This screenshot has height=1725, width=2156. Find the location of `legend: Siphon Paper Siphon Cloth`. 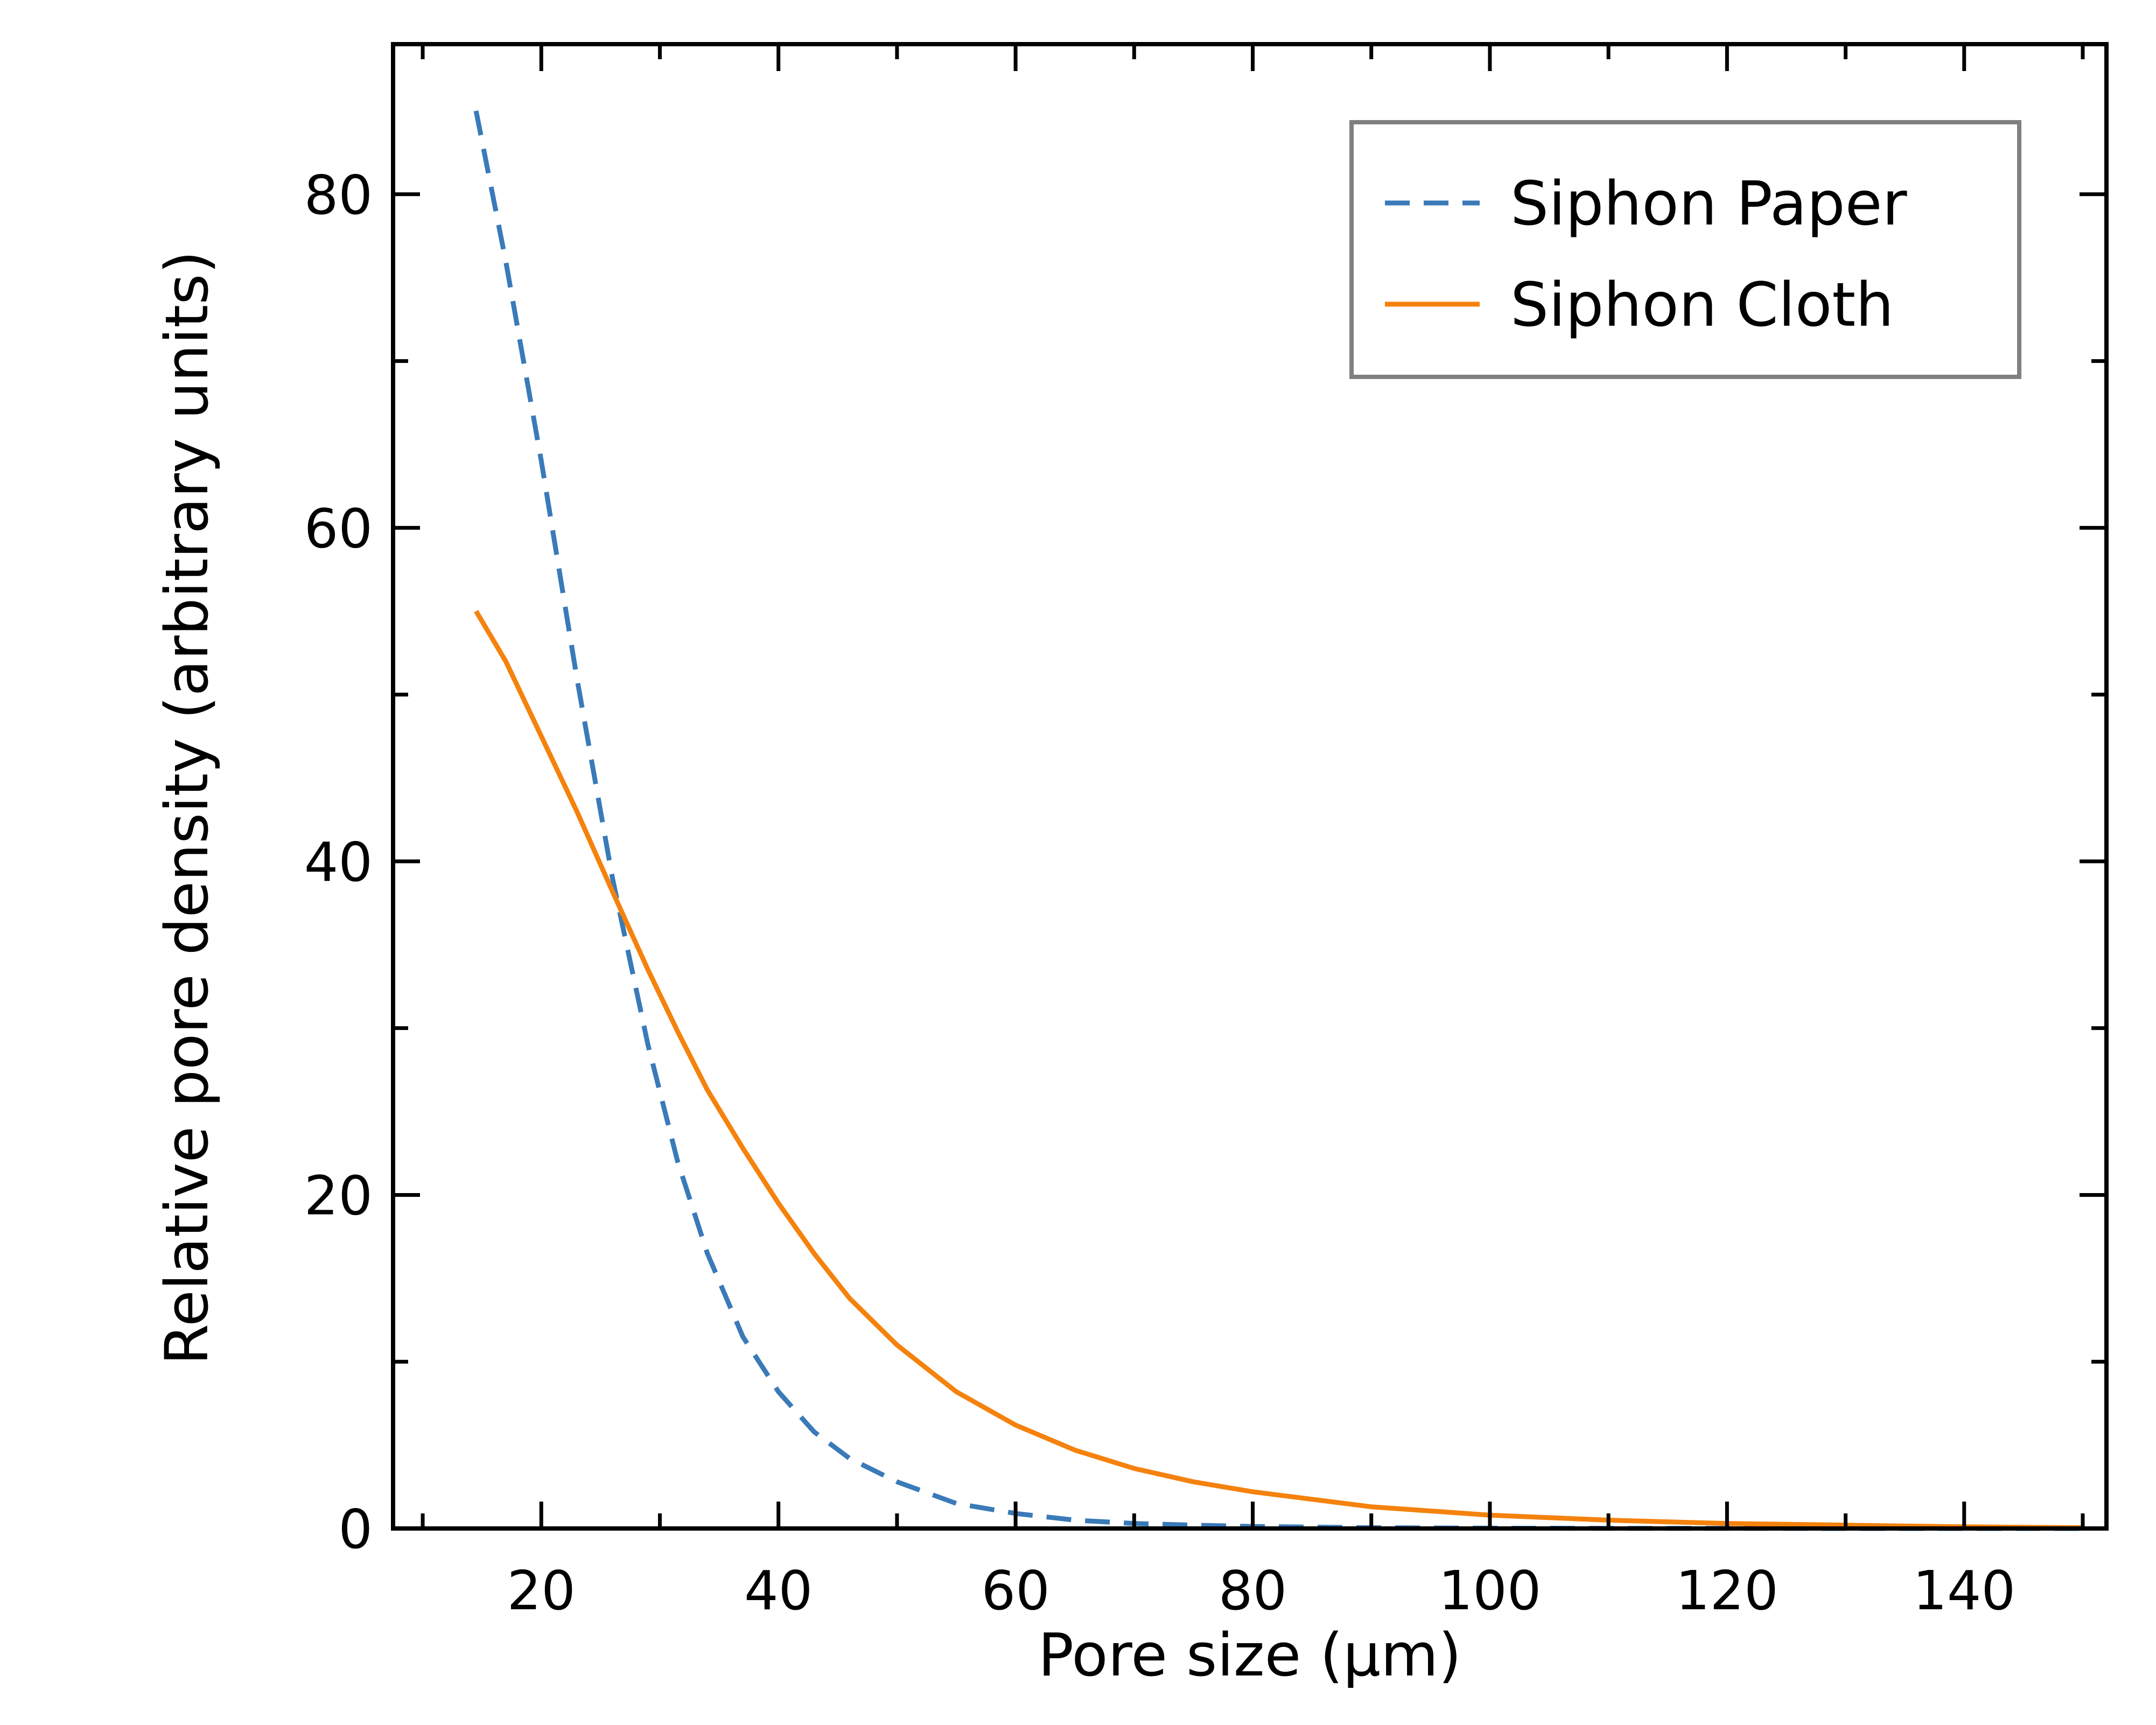

legend: Siphon Paper Siphon Cloth is located at coordinates (1685, 250).